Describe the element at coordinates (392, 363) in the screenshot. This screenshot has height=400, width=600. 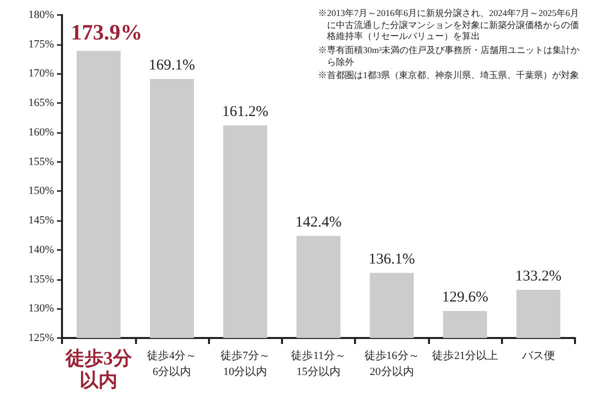
I see `x-tick-label: 徒歩16分～20分以内` at that location.